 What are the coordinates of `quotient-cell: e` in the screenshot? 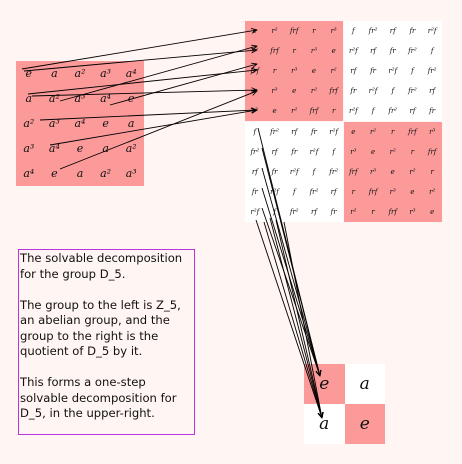 It's located at (324, 384).